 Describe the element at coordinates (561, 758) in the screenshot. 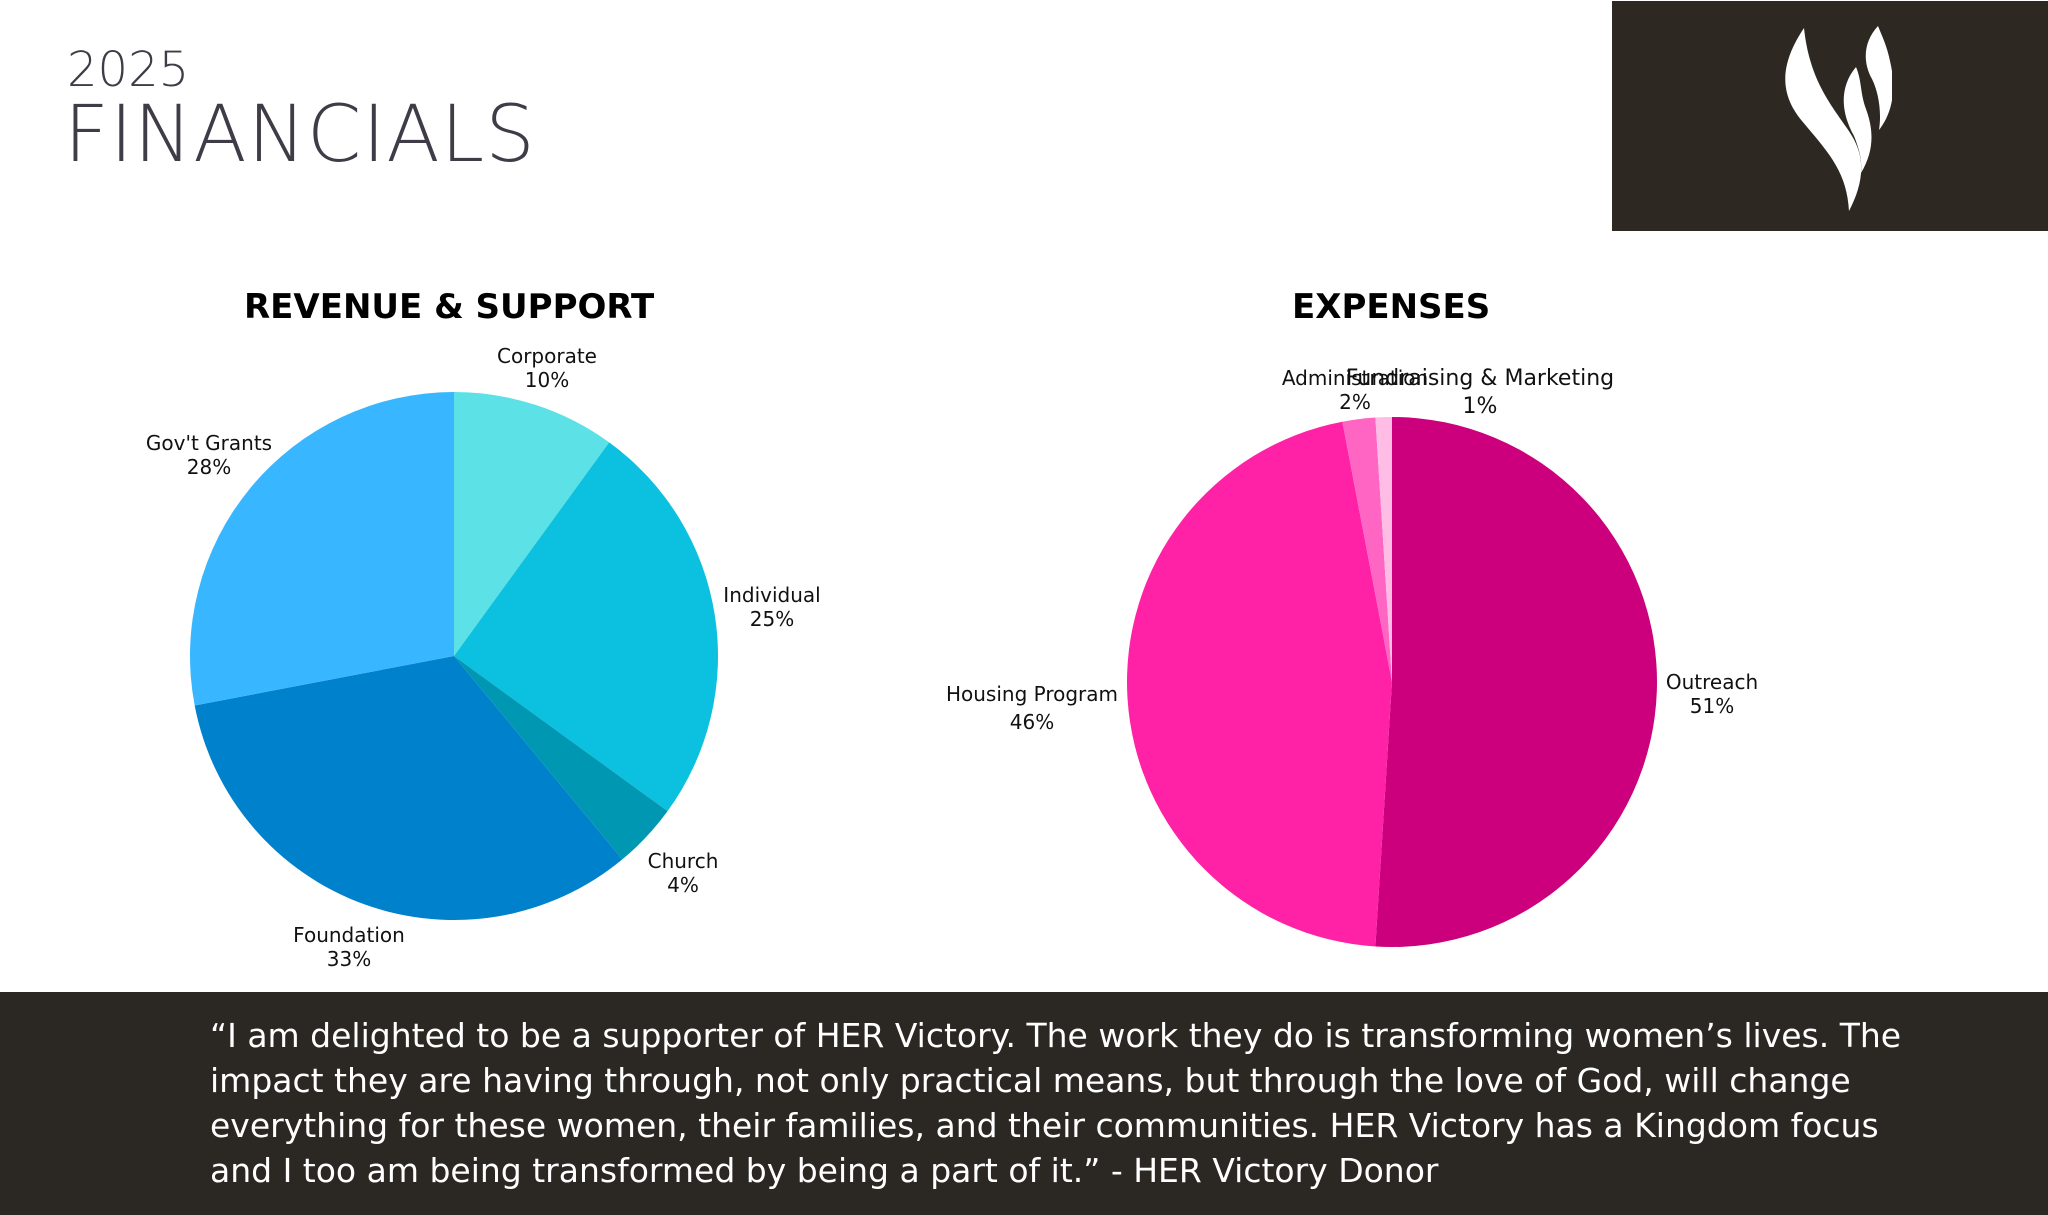

I see `pie-slice-church` at that location.